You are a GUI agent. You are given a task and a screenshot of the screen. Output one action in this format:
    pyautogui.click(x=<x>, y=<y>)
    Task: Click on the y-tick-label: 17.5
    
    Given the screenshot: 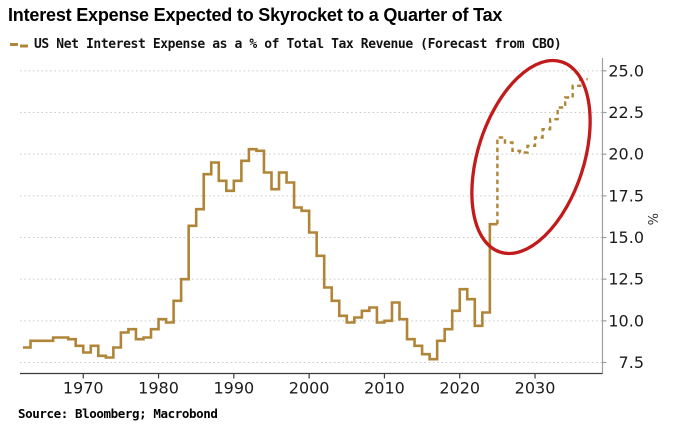 What is the action you would take?
    pyautogui.click(x=626, y=195)
    